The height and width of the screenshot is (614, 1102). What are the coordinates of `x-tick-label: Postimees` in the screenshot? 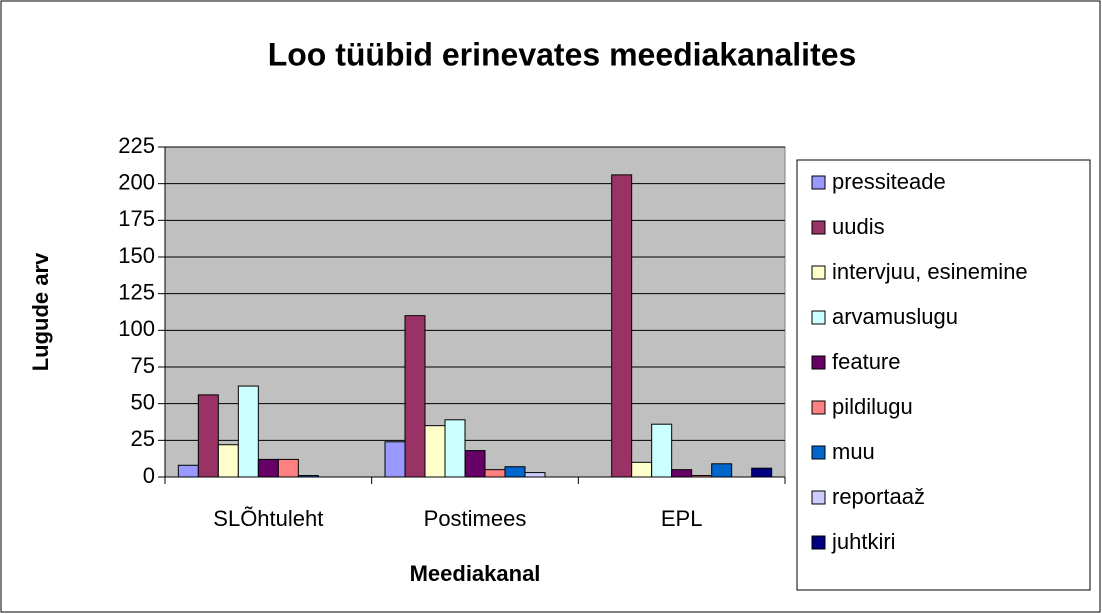 It's located at (475, 518).